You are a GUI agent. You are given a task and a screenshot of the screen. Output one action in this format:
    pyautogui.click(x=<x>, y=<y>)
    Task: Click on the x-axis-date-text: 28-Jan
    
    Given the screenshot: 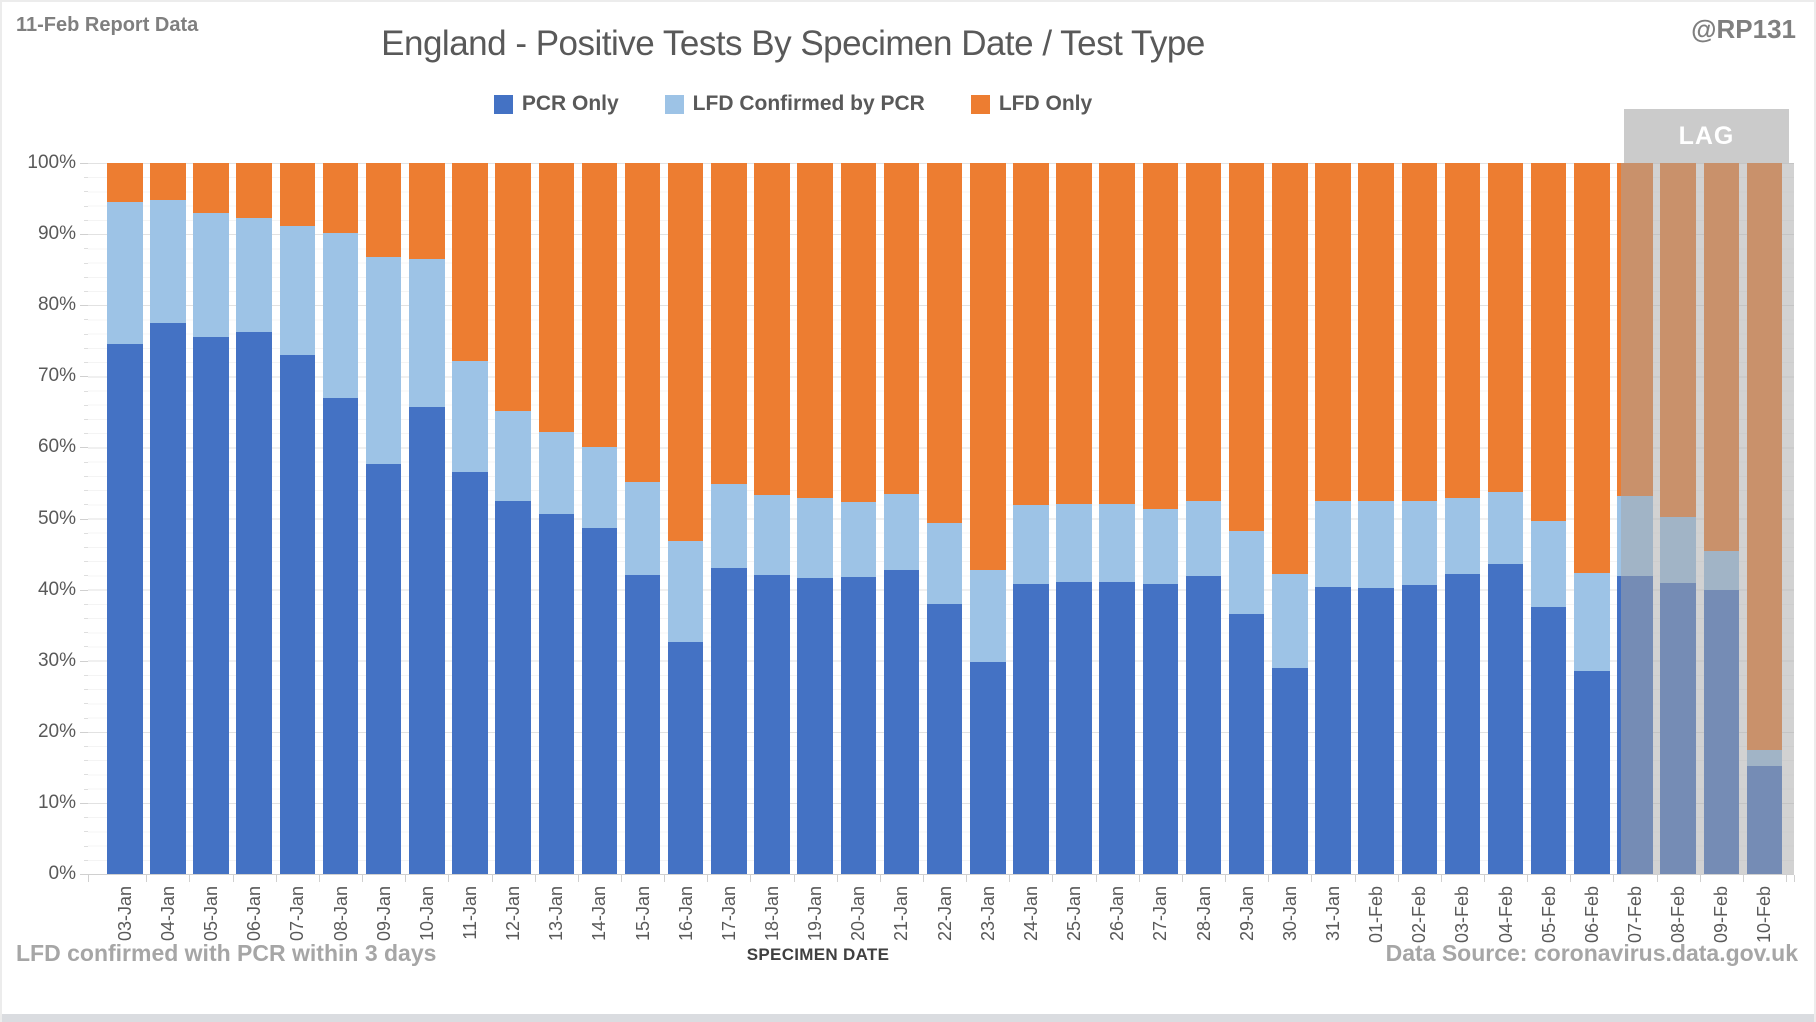 What is the action you would take?
    pyautogui.click(x=1203, y=914)
    